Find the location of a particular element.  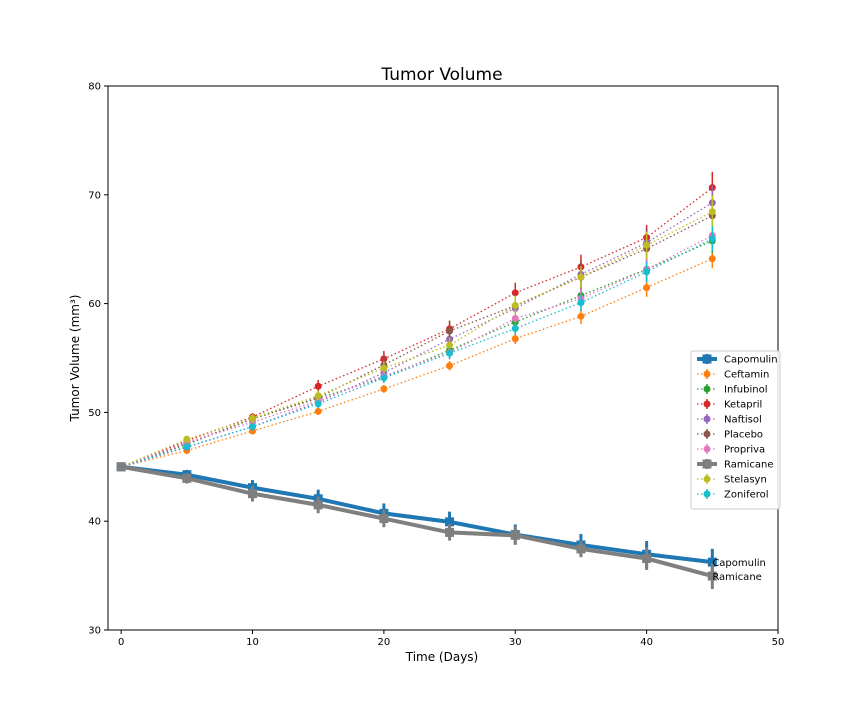

legend-item-ramicane: Ramicane is located at coordinates (735, 465).